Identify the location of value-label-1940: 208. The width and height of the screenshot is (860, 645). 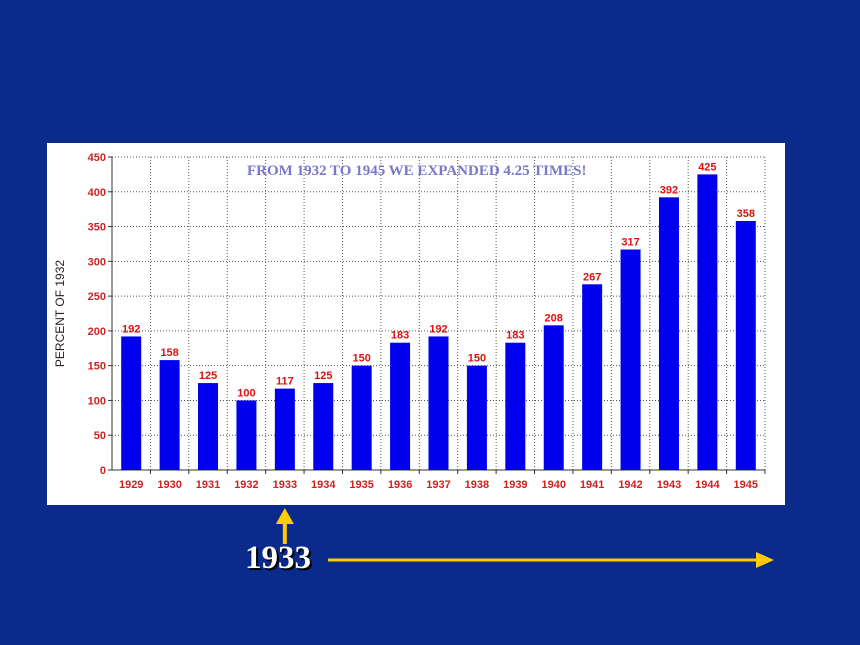
(554, 318).